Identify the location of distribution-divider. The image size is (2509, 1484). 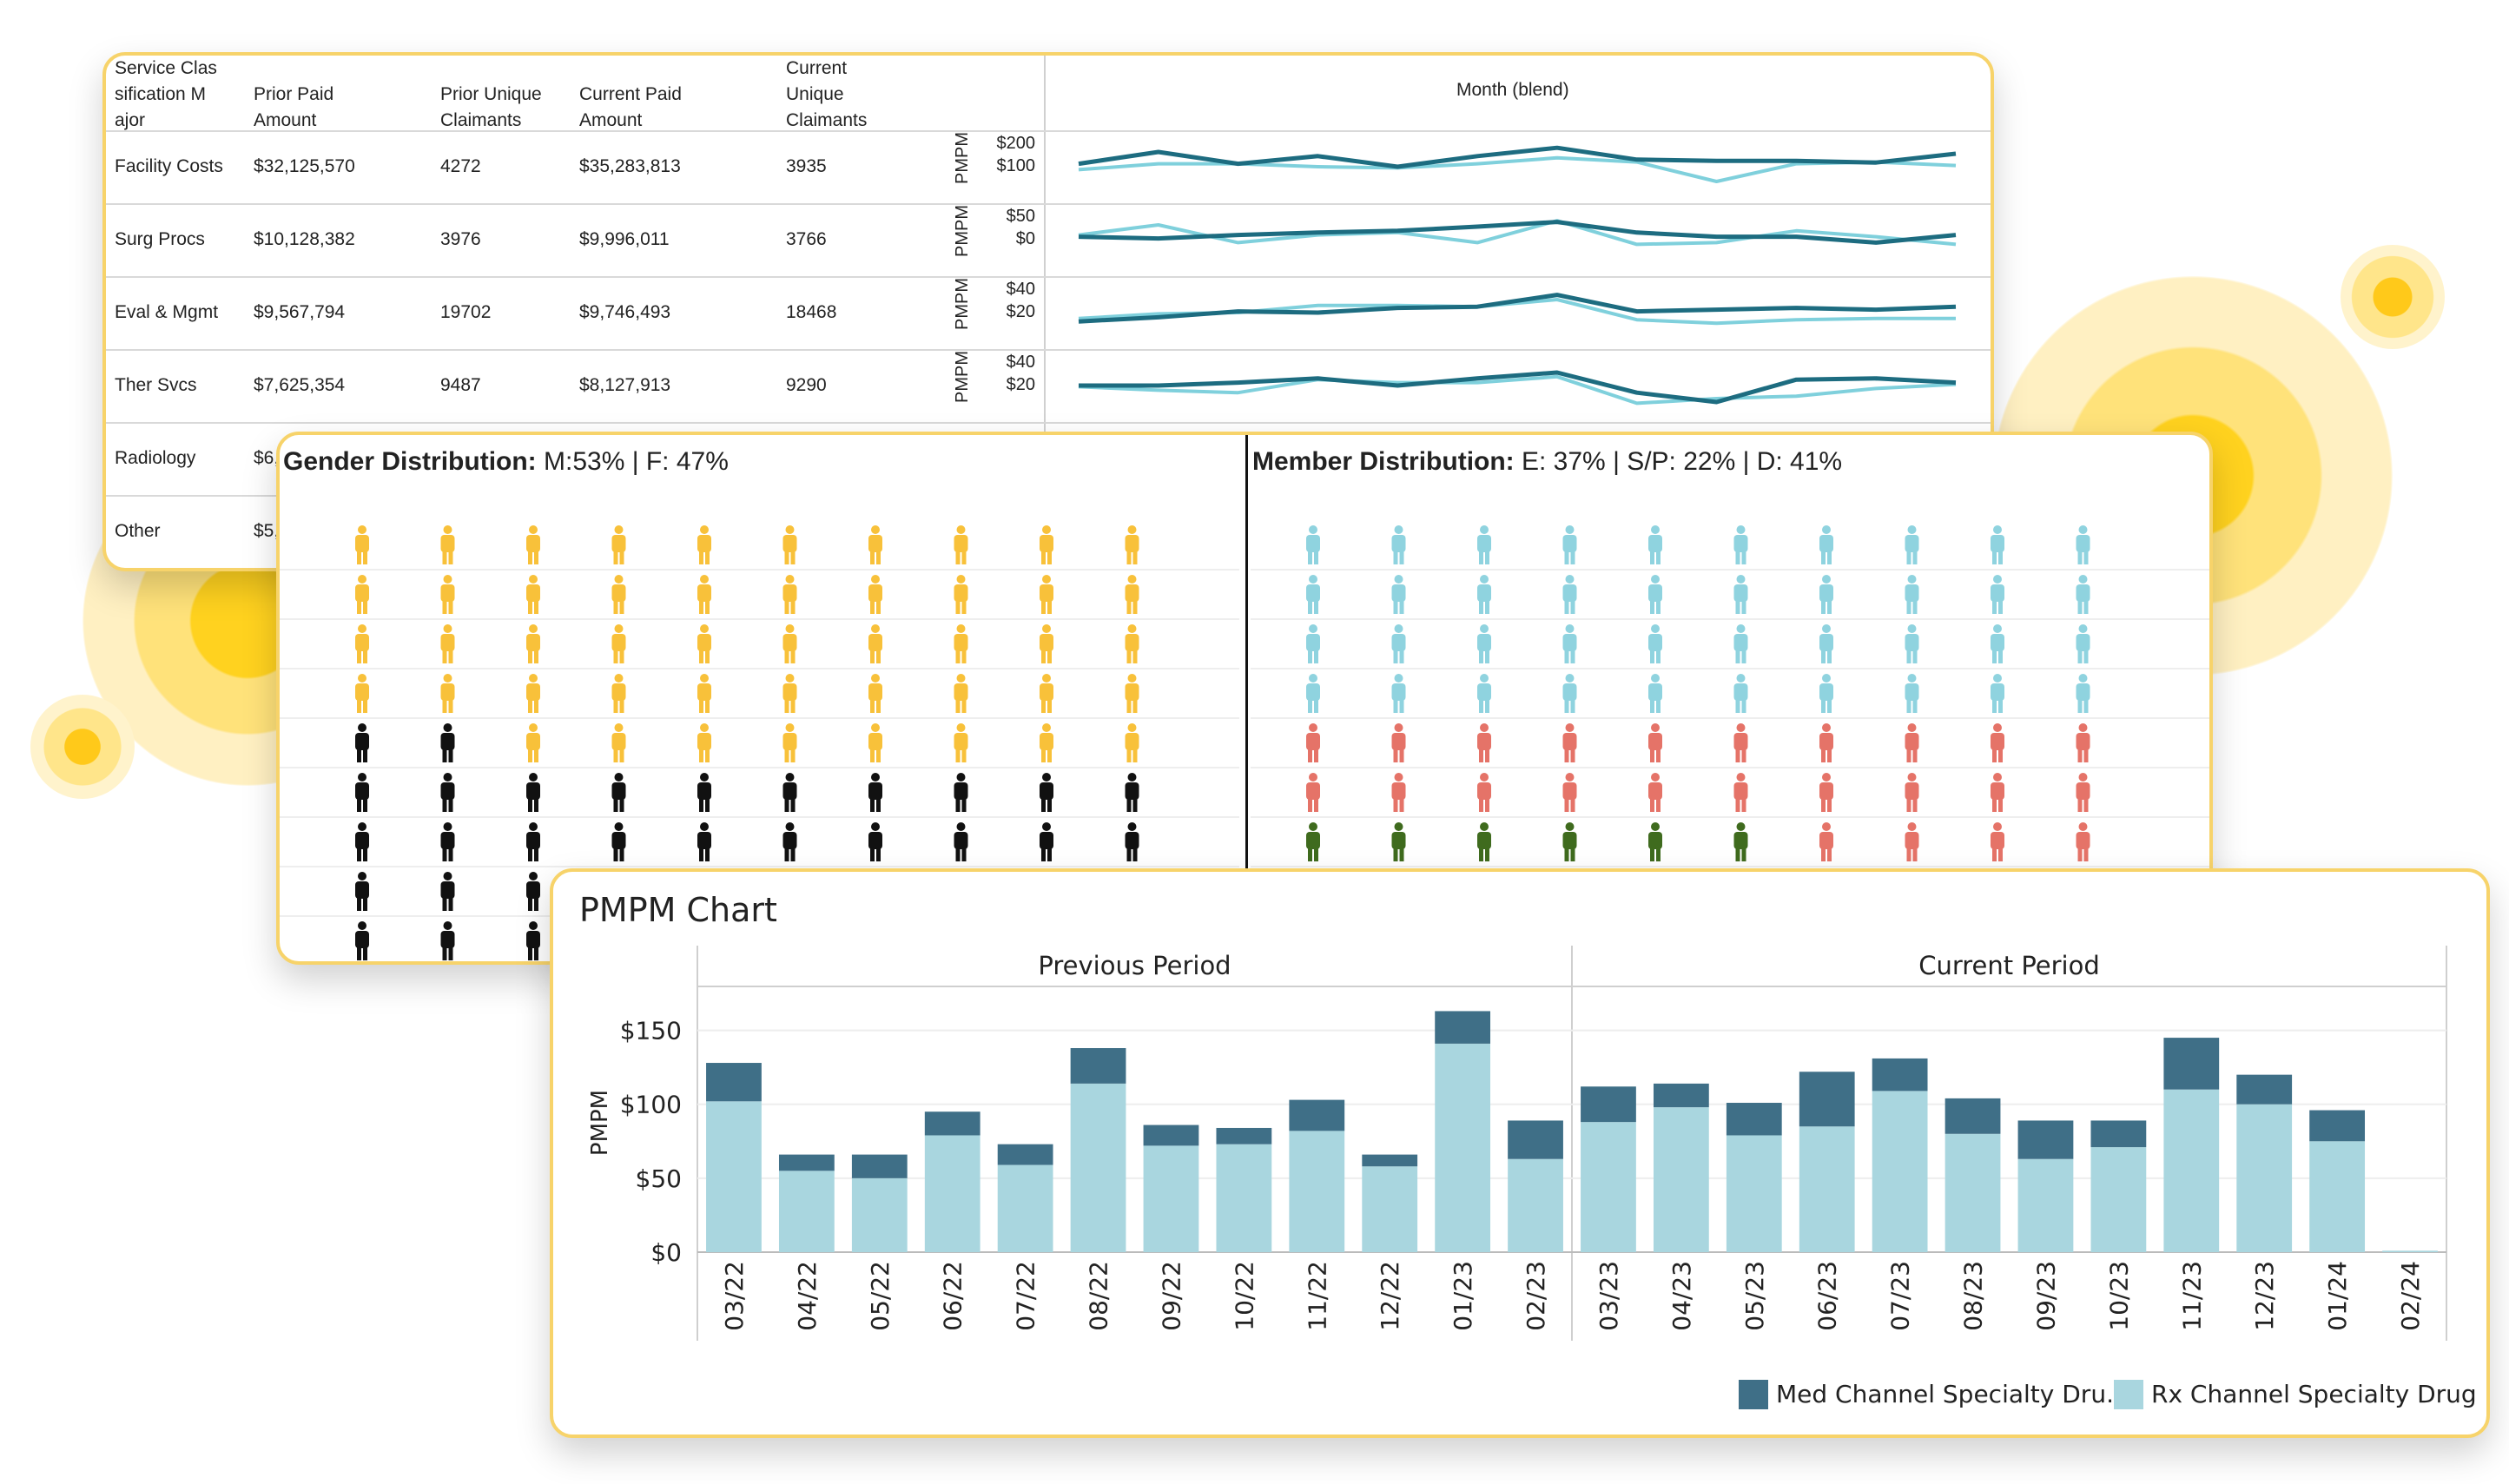
(1246, 698).